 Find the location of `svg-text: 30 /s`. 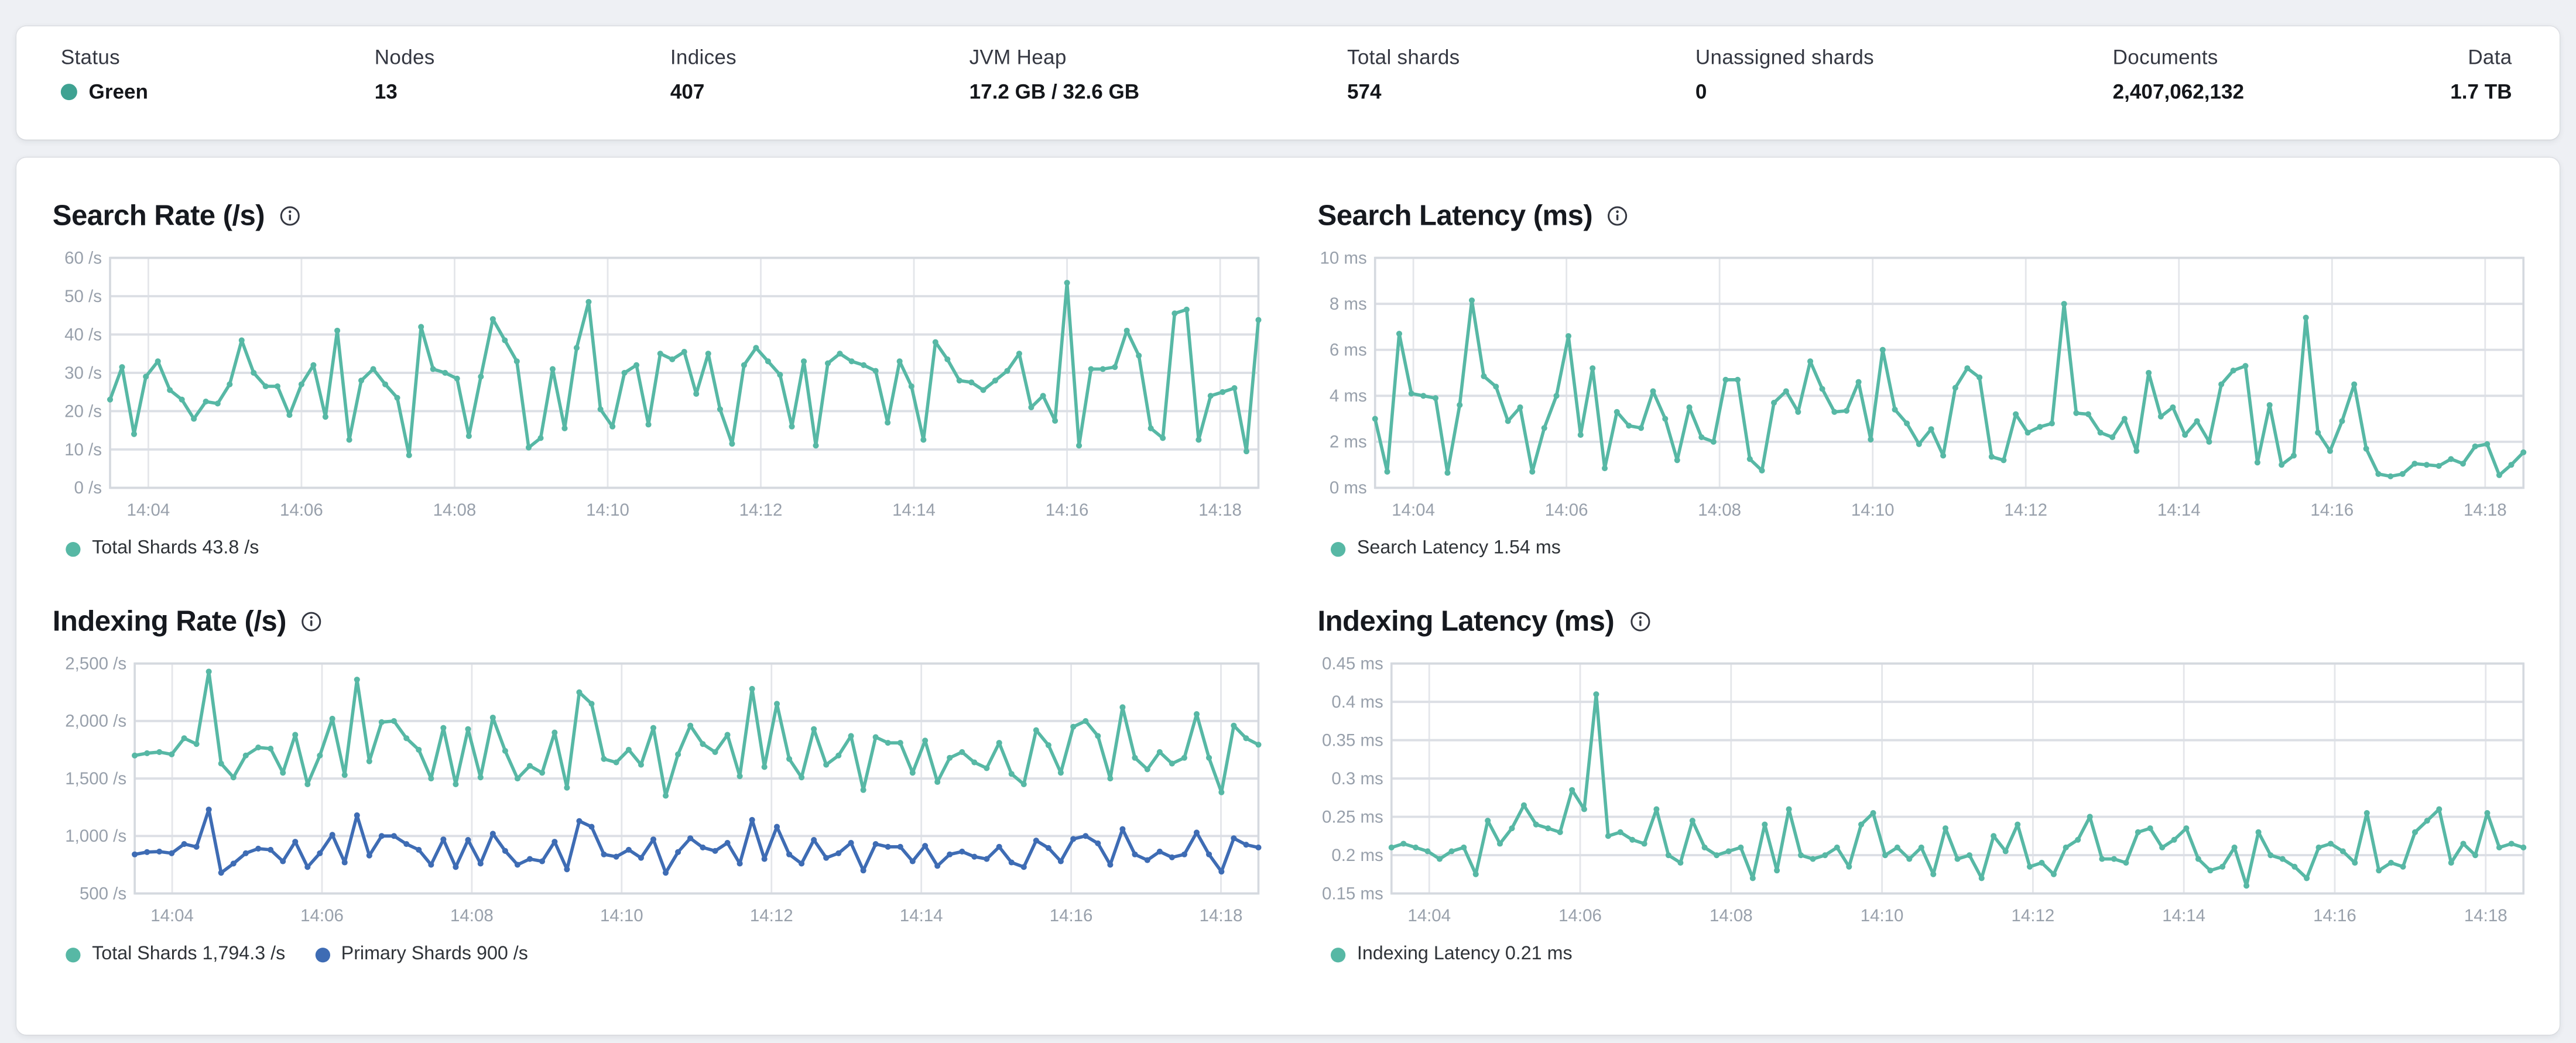

svg-text: 30 /s is located at coordinates (83, 373).